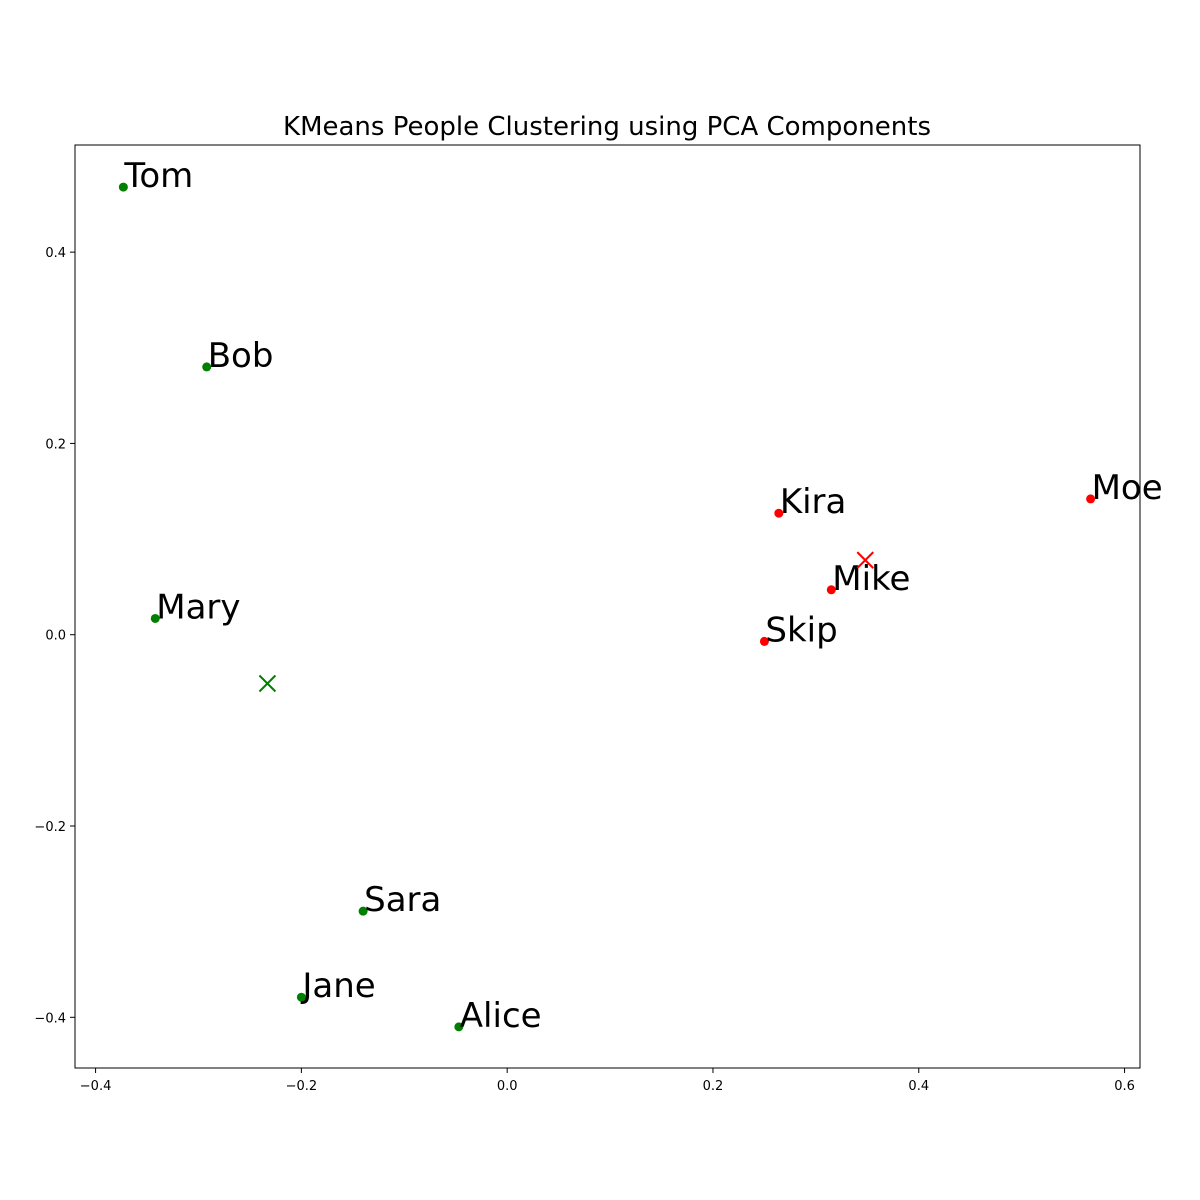 This screenshot has width=1200, height=1200. I want to click on y-tick-label: −0.4, so click(50, 1018).